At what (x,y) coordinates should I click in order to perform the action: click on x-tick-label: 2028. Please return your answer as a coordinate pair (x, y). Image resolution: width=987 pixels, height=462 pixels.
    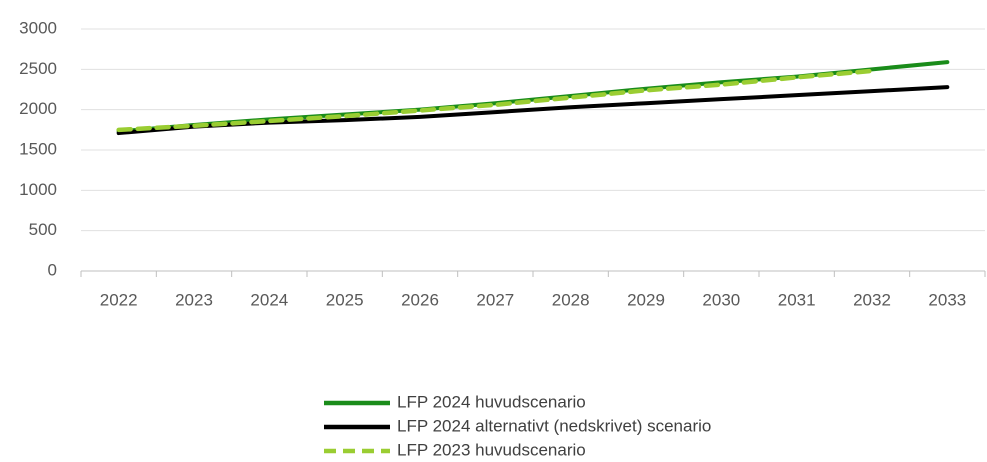
    Looking at the image, I should click on (571, 299).